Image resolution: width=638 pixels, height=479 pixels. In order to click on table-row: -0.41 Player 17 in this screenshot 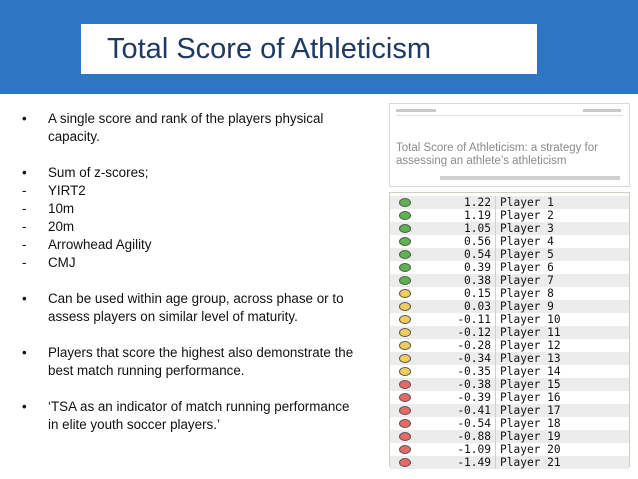, I will do `click(509, 410)`.